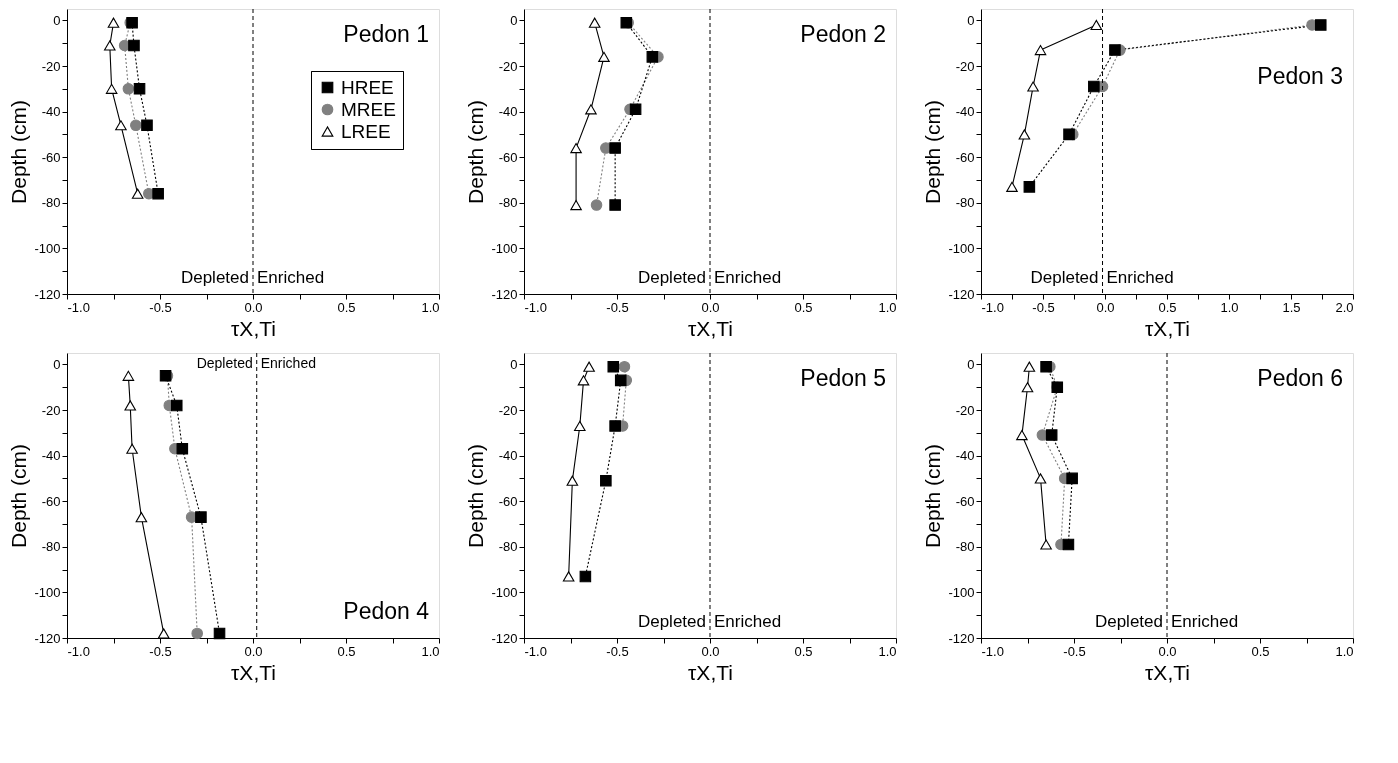 Image resolution: width=1398 pixels, height=763 pixels. I want to click on x-tick-label: 1.5, so click(1291, 307).